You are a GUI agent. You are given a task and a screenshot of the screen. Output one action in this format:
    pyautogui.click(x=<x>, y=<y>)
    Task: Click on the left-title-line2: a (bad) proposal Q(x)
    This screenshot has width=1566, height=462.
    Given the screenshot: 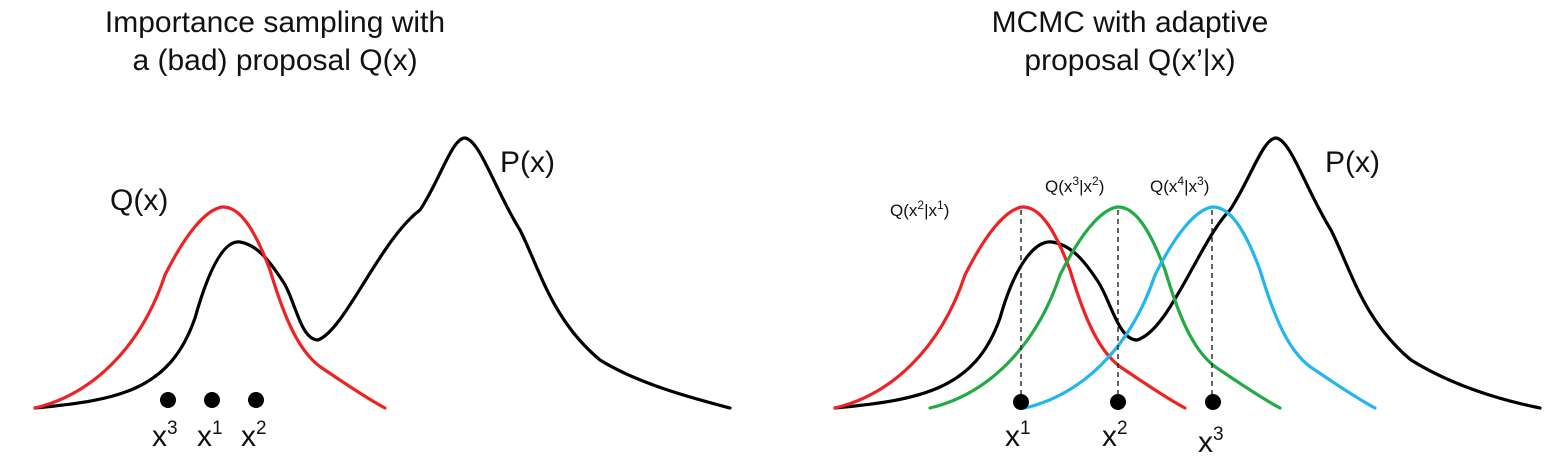 What is the action you would take?
    pyautogui.click(x=275, y=60)
    